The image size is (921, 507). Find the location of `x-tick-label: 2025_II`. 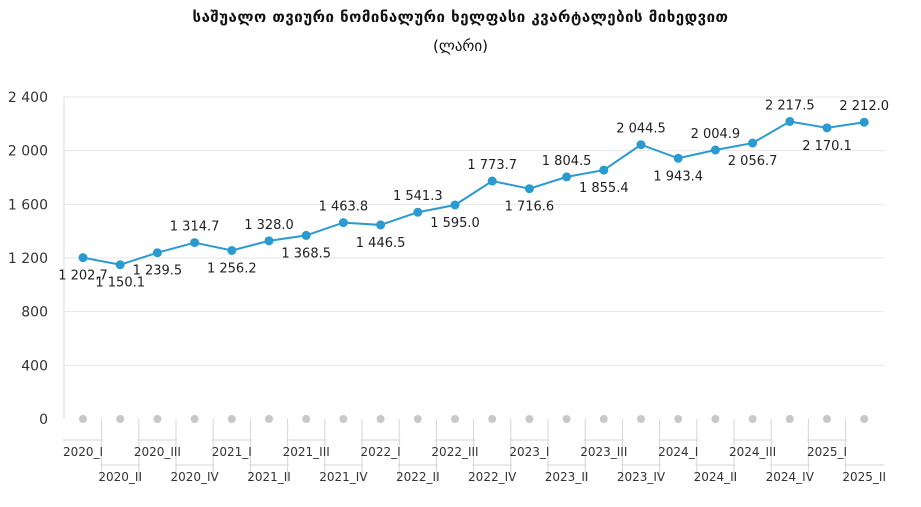

x-tick-label: 2025_II is located at coordinates (864, 477).